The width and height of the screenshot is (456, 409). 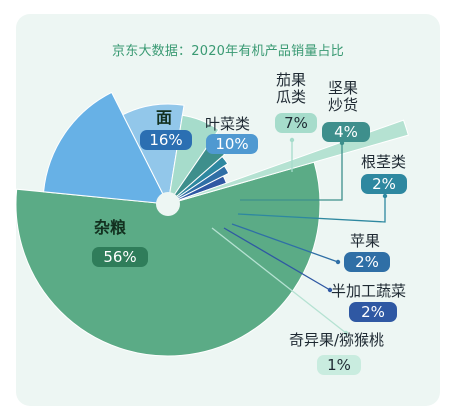 I want to click on value-pill-qiyi: 1%, so click(x=339, y=365).